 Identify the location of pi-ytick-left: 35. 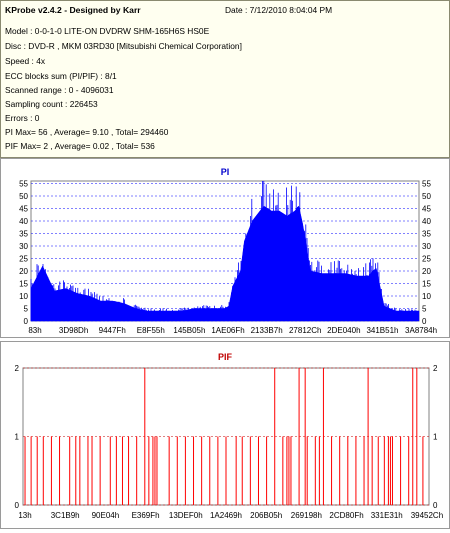
(23, 234).